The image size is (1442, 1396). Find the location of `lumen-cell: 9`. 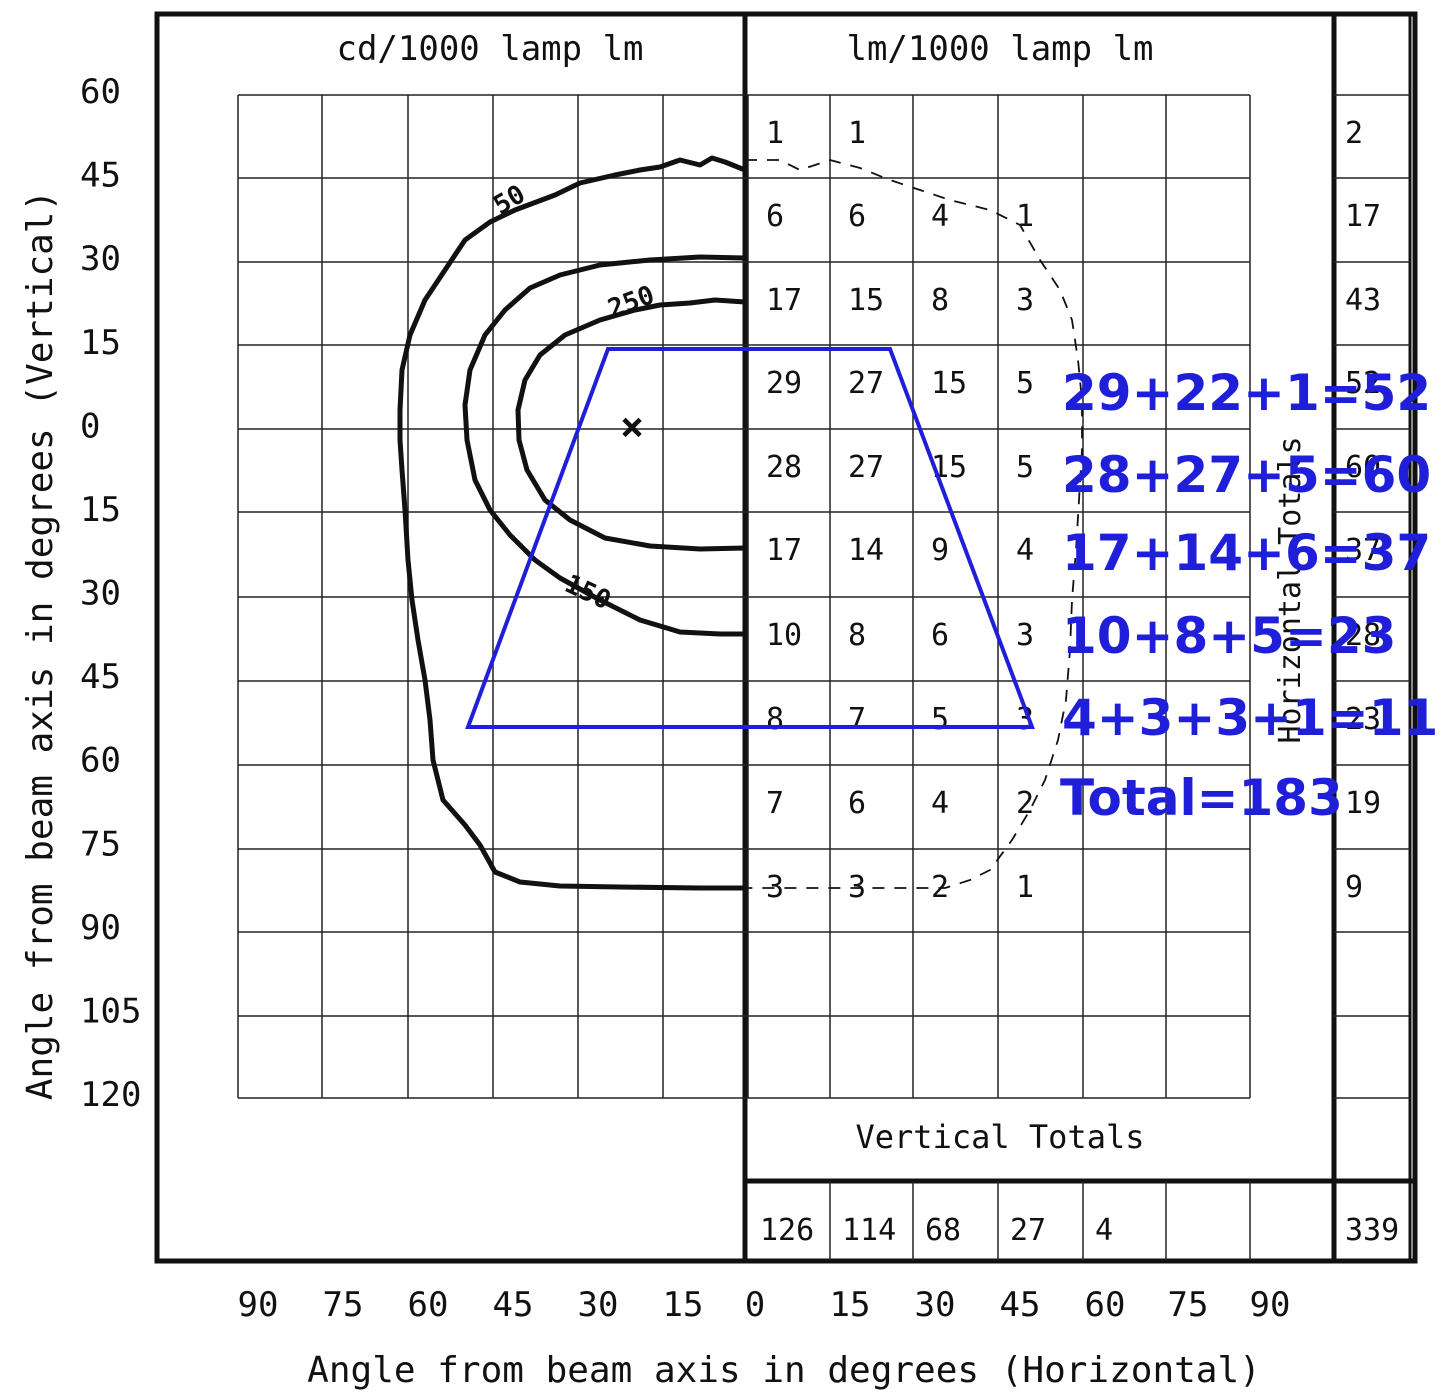

lumen-cell: 9 is located at coordinates (940, 550).